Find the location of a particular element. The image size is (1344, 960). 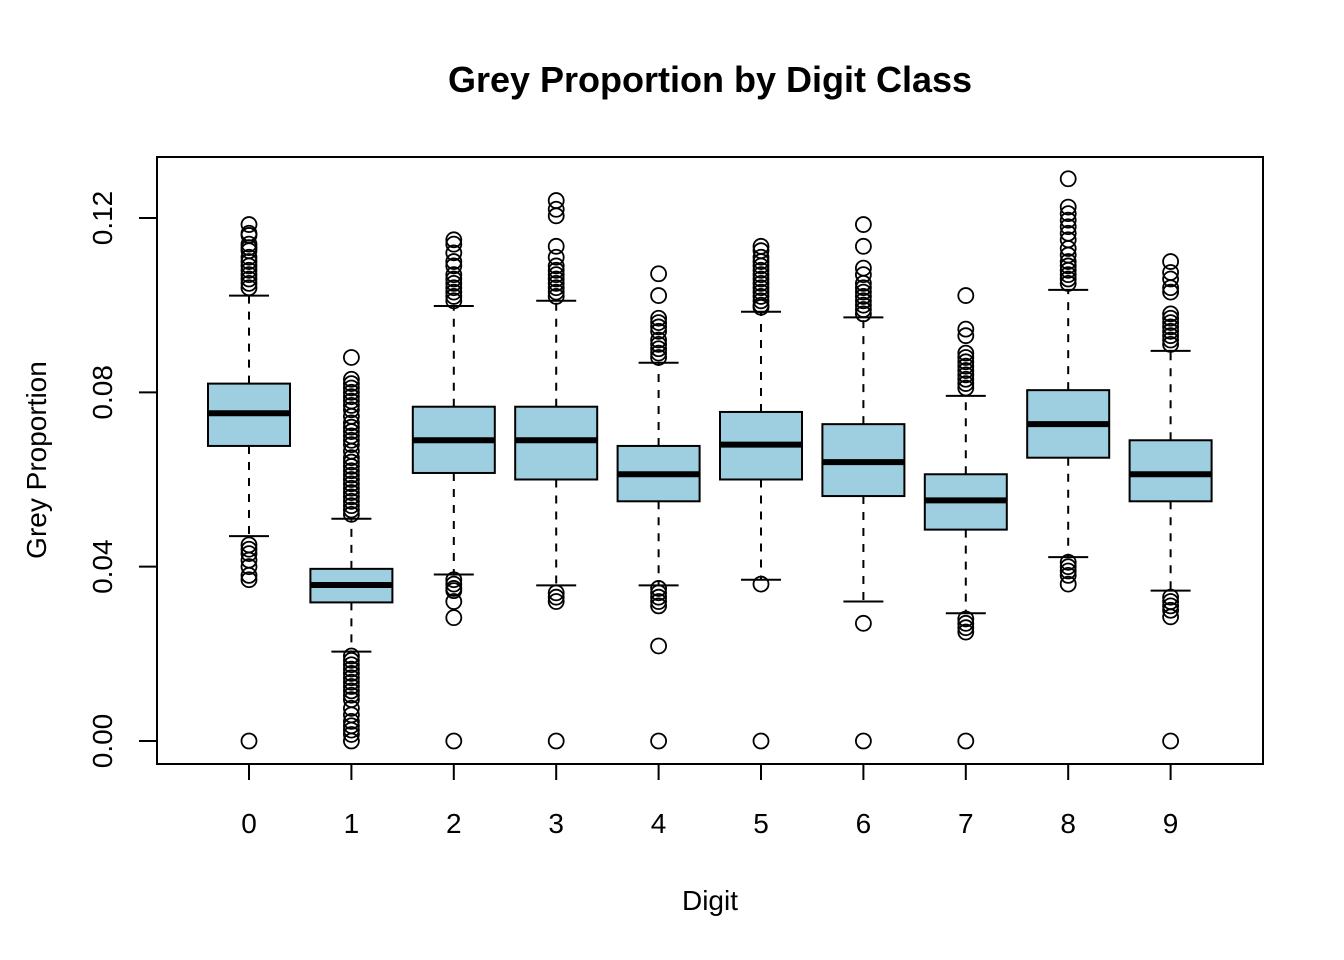

y-tick-label: 0.12 is located at coordinates (102, 218).